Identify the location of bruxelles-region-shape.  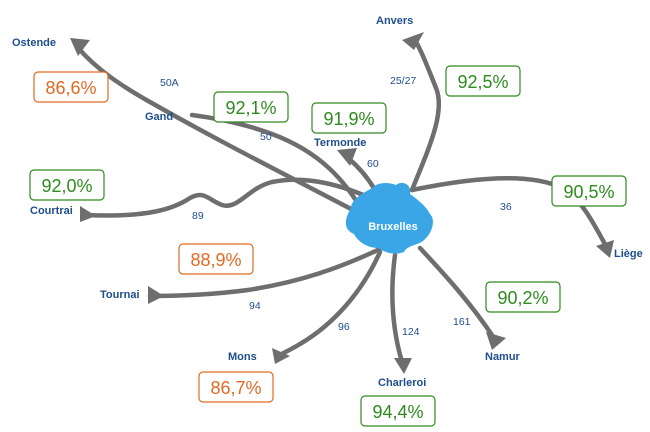
(389, 218).